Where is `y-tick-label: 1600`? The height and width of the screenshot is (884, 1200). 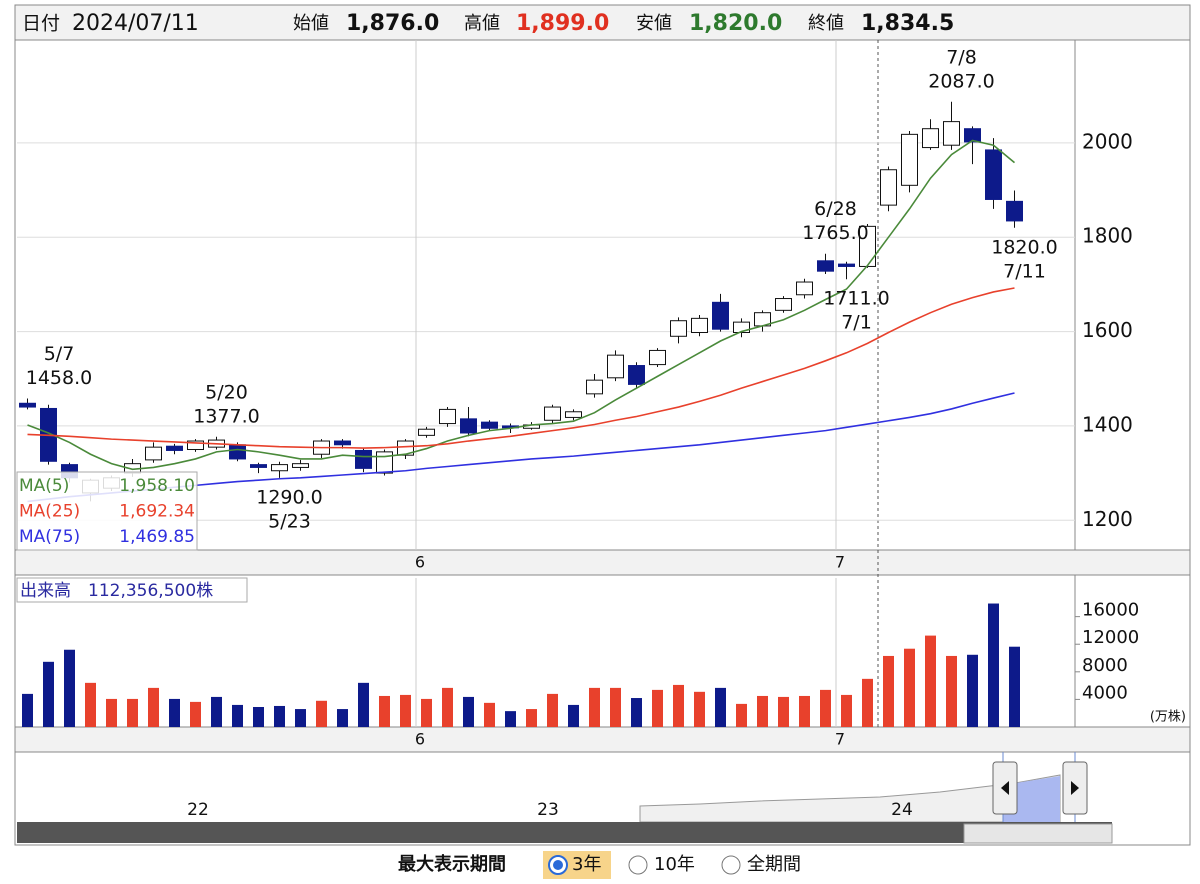 y-tick-label: 1600 is located at coordinates (1107, 330).